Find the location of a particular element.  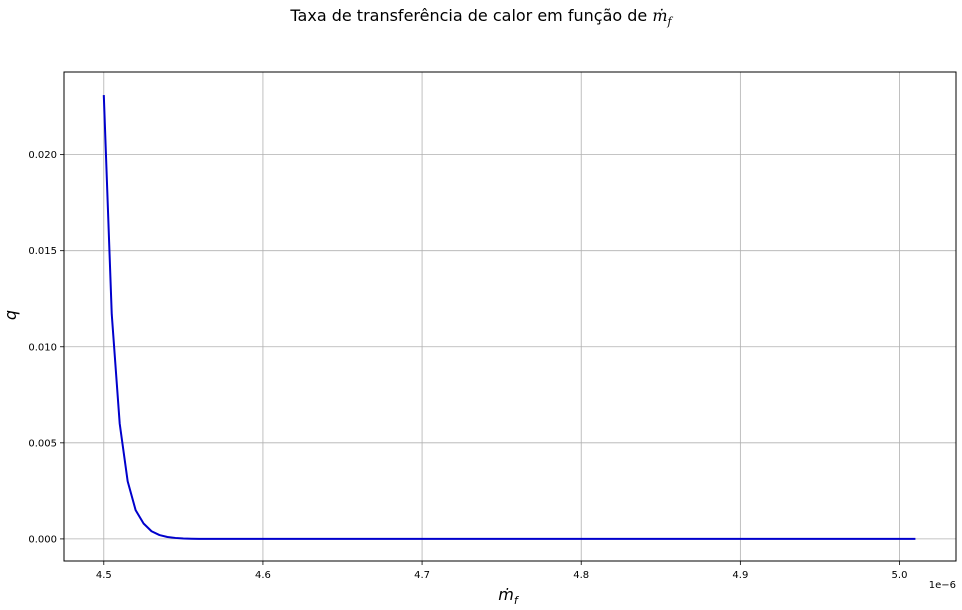

x-tick-label: 5.0 is located at coordinates (900, 575).